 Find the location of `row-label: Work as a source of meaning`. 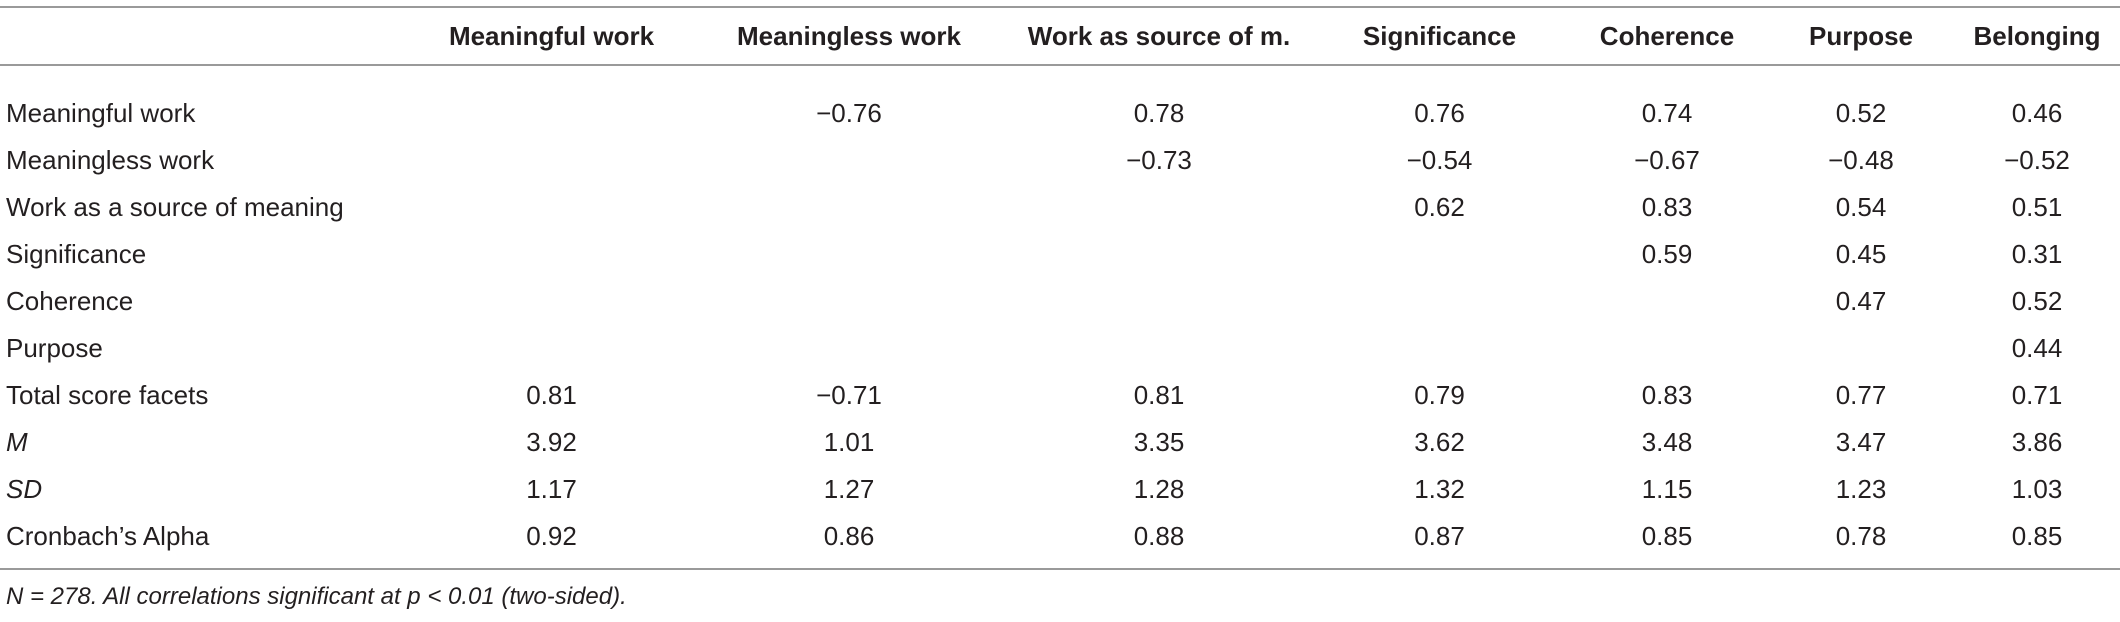

row-label: Work as a source of meaning is located at coordinates (175, 207).